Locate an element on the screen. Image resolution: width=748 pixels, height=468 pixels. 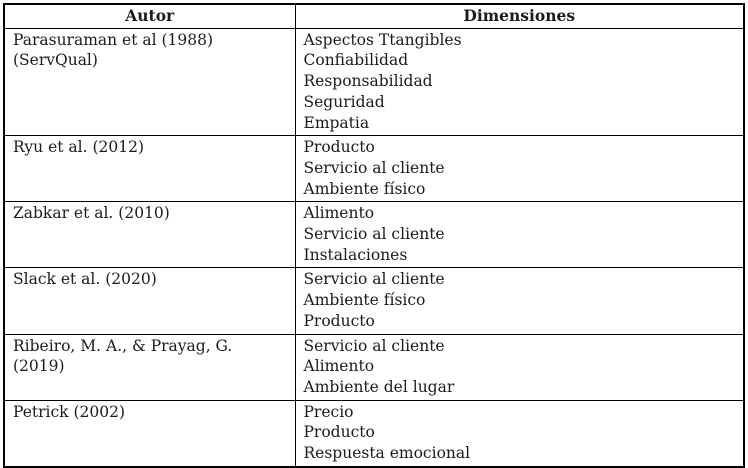
autor-cell: Petrick (2002) is located at coordinates (149, 433).